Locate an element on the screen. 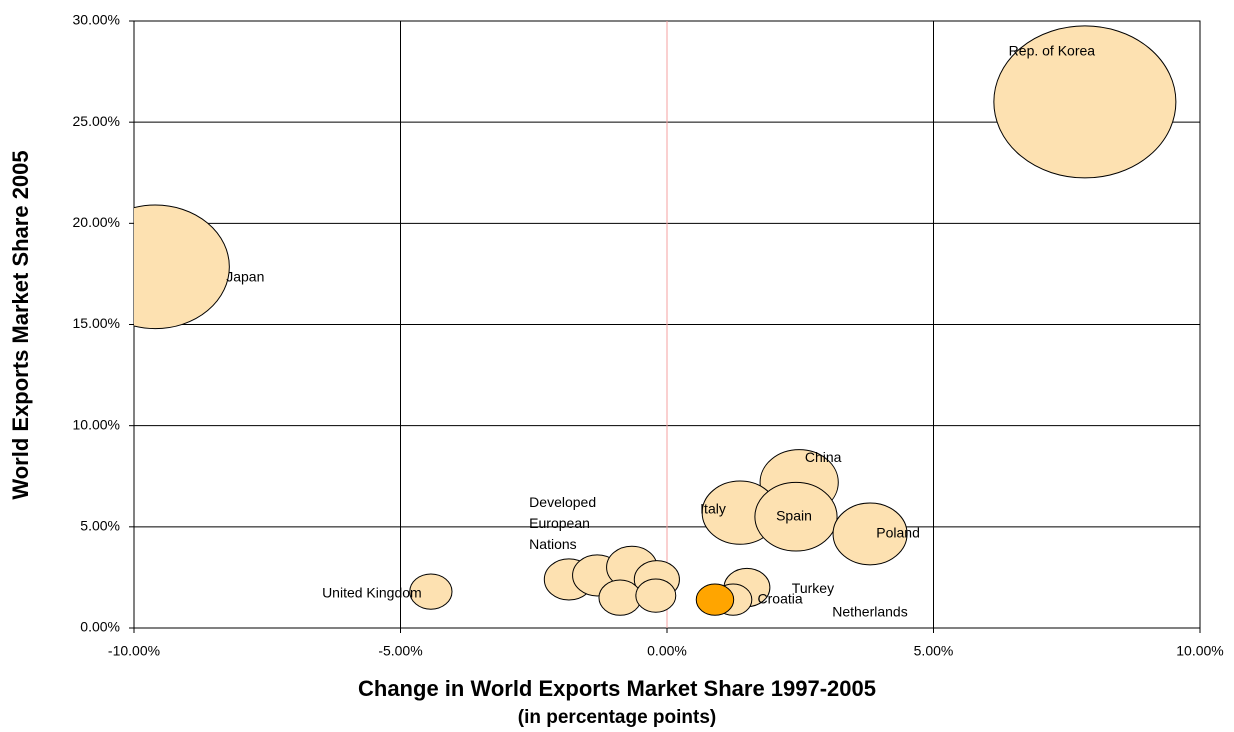  y-axis-title: World Exports Market Share 2005 is located at coordinates (20, 324).